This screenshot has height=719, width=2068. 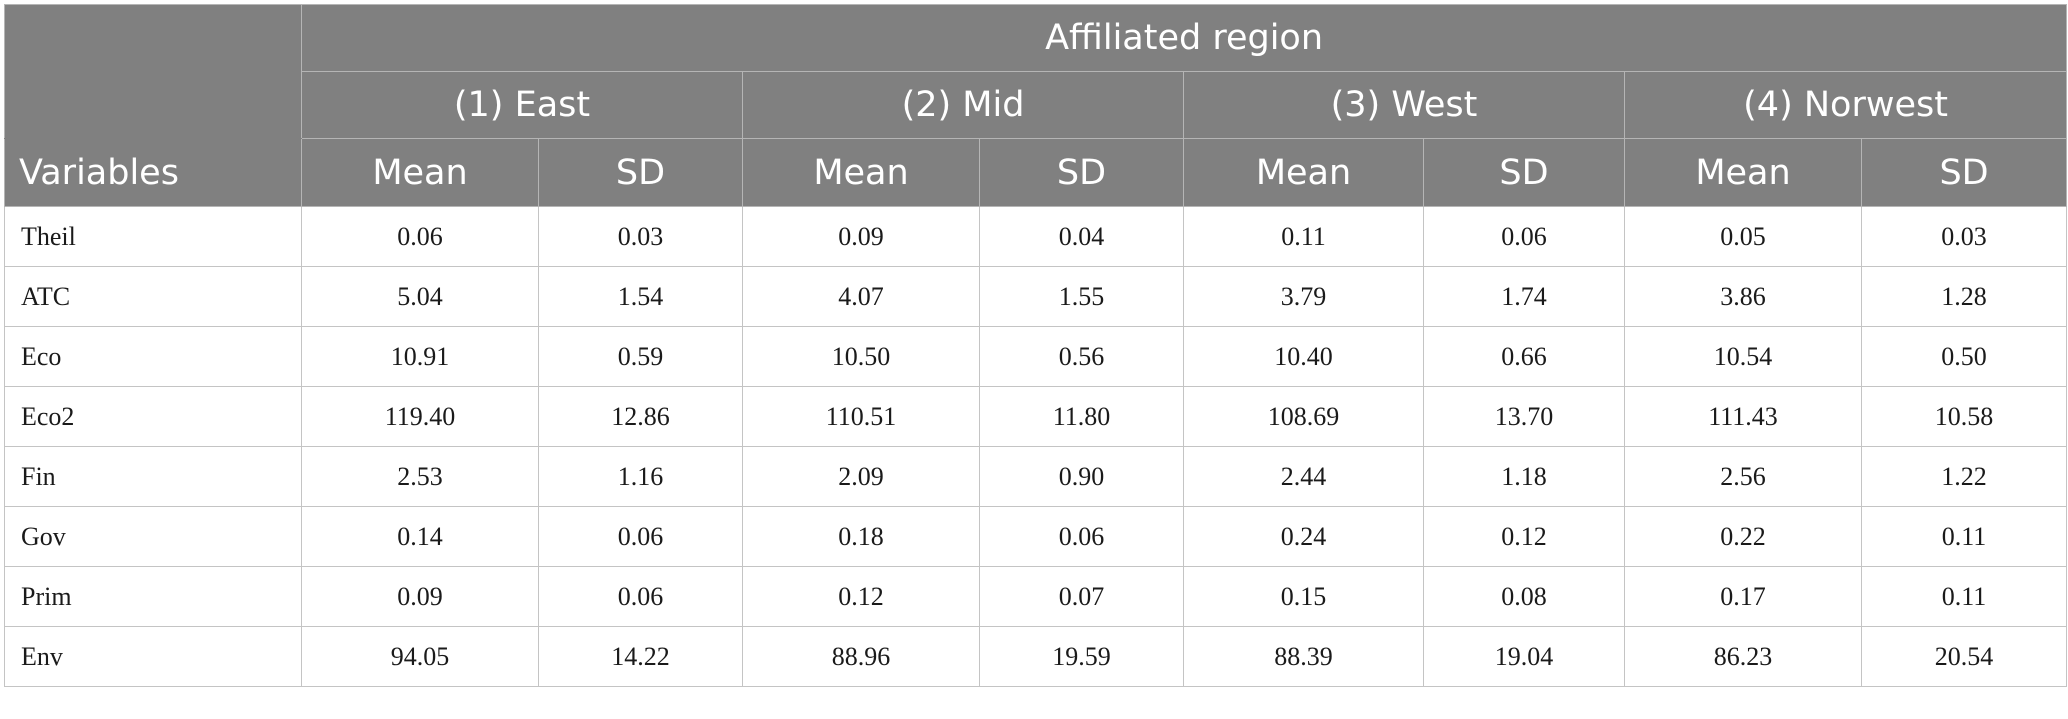 What do you see at coordinates (1303, 296) in the screenshot?
I see `west-mean: 3.79` at bounding box center [1303, 296].